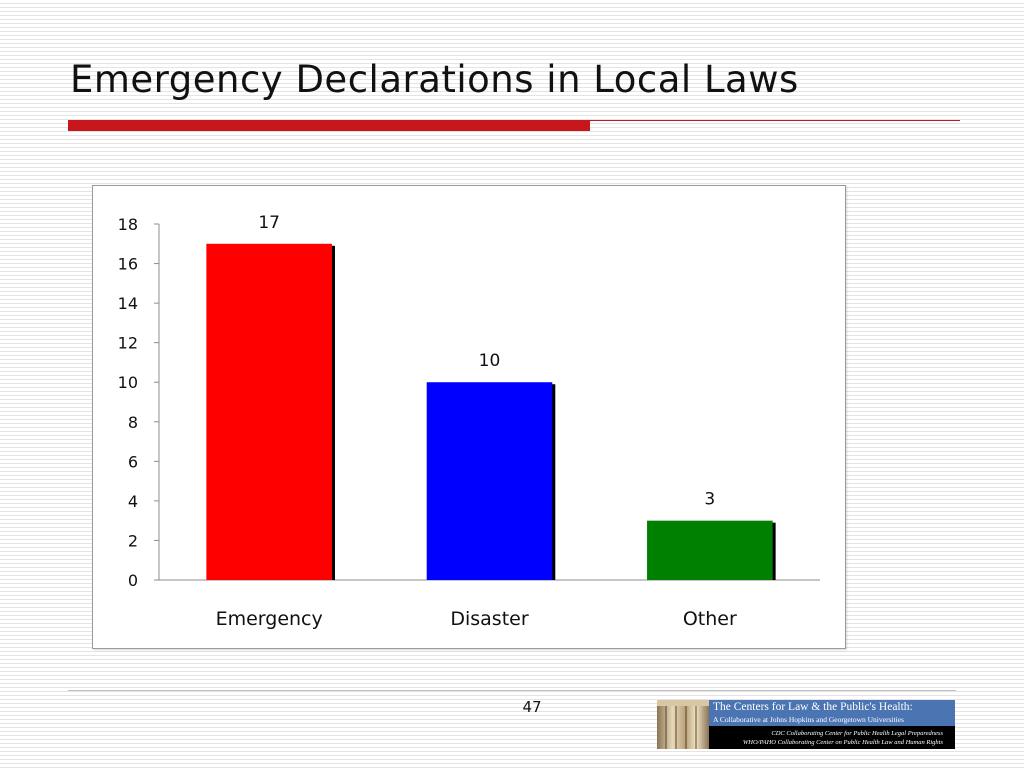  I want to click on y-tick-label: 18, so click(128, 224).